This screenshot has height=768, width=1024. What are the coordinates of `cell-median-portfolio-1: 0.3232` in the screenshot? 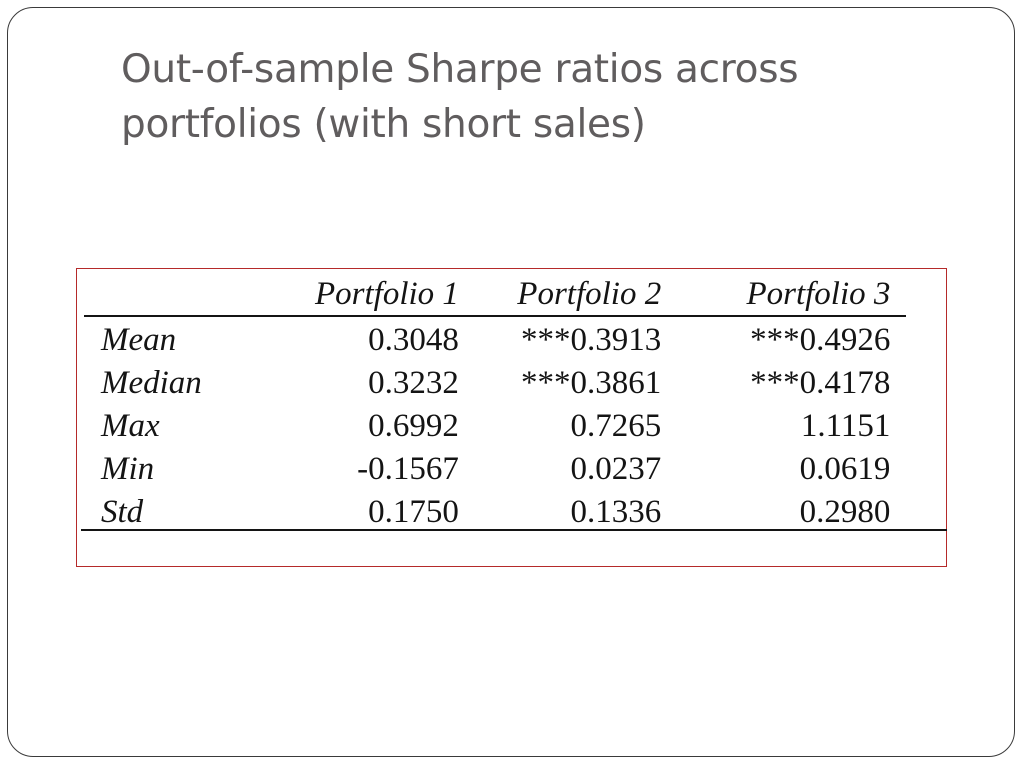 It's located at (413, 383).